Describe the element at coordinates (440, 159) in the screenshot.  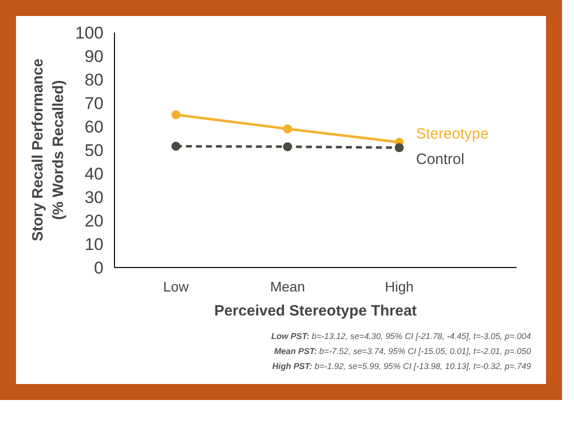
I see `series-label: Control` at that location.